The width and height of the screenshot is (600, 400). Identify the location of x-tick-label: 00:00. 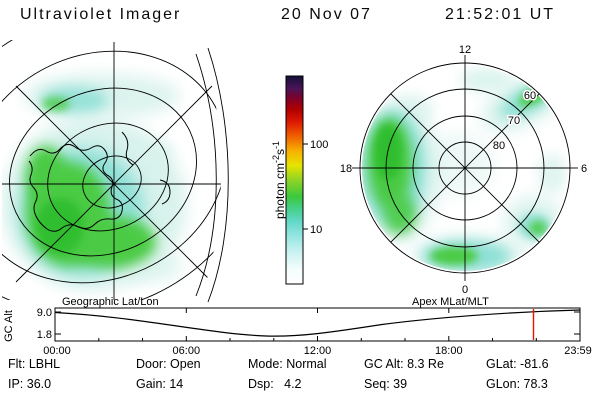
(57, 351).